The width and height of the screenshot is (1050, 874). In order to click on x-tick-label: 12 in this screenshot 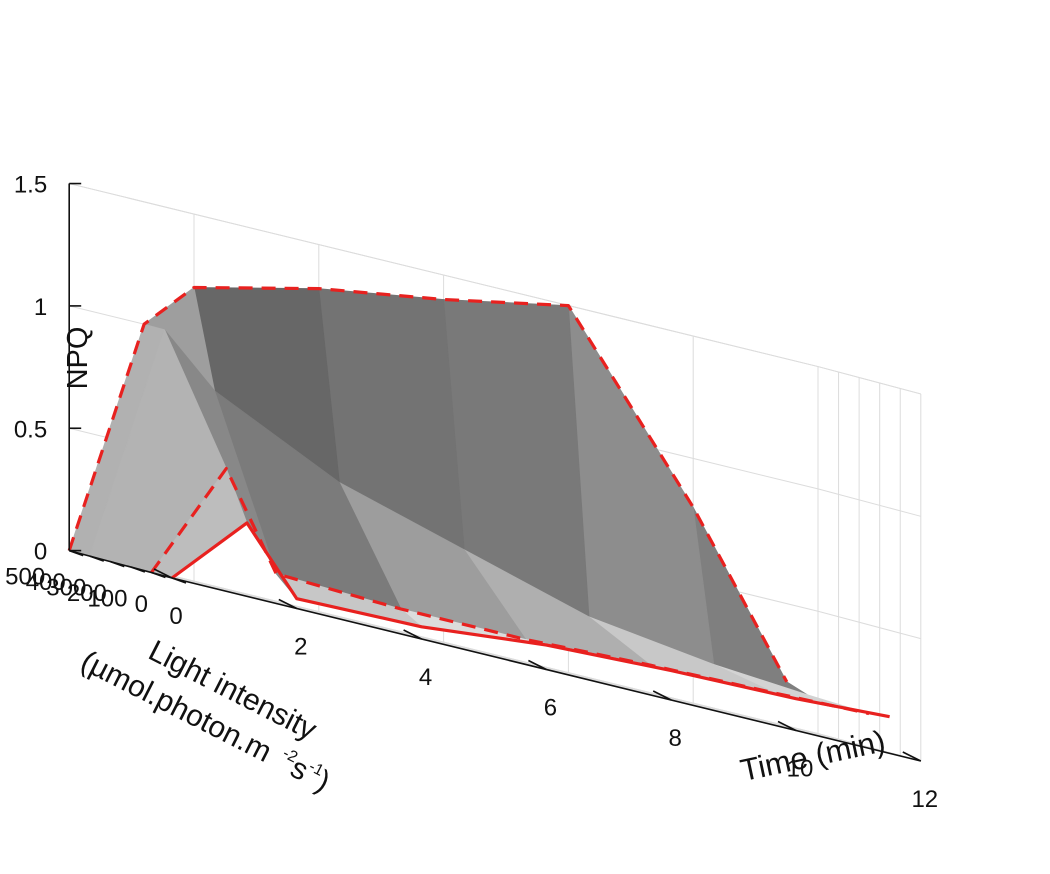, I will do `click(924, 799)`.